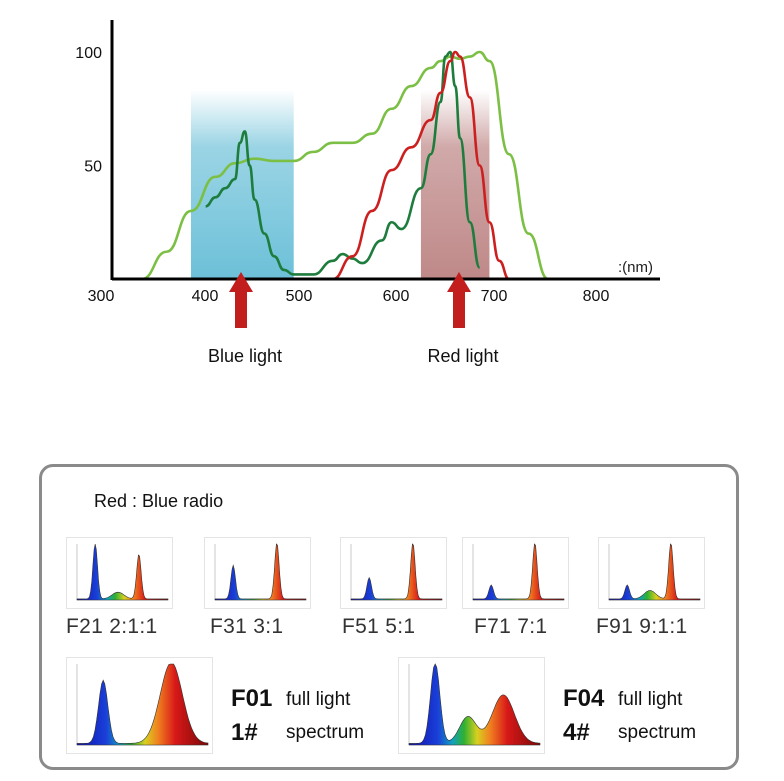 This screenshot has width=784, height=781. What do you see at coordinates (252, 698) in the screenshot?
I see `spectrum-large-code-0: F01` at bounding box center [252, 698].